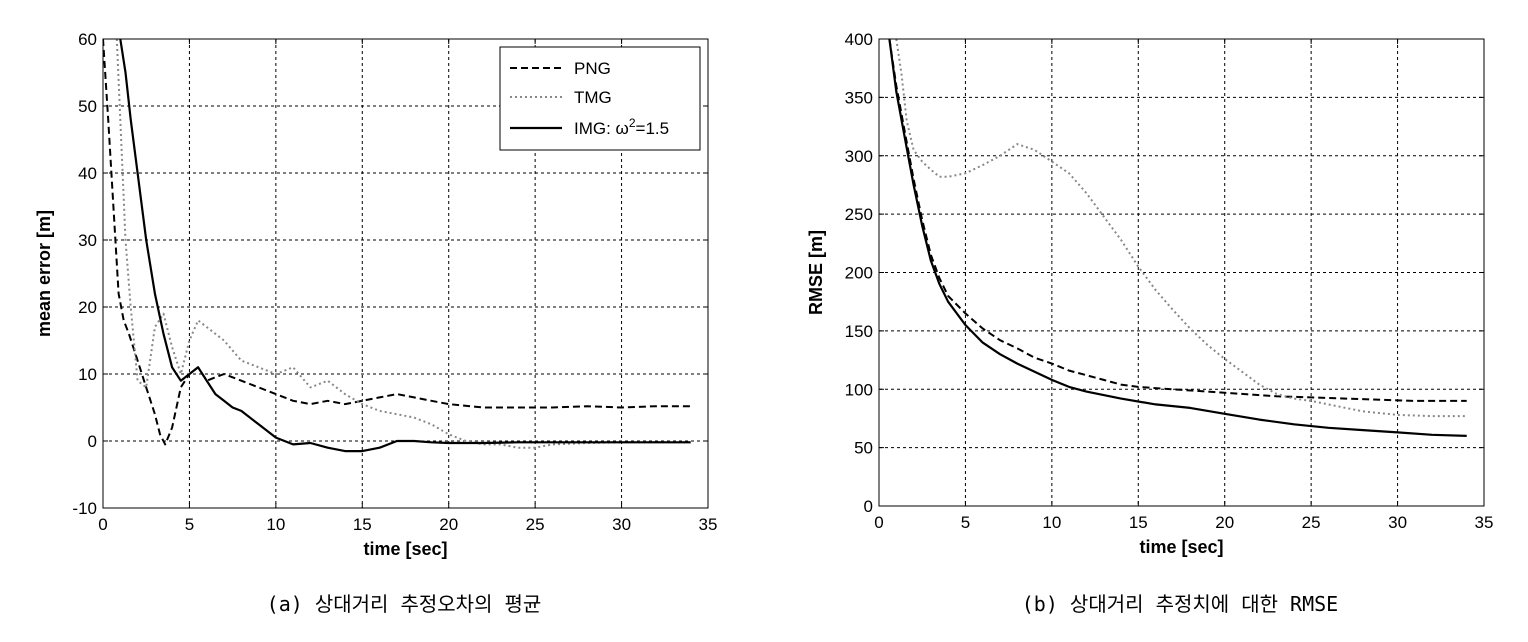 The image size is (1528, 642). What do you see at coordinates (859, 156) in the screenshot?
I see `y-tick-label: 300` at bounding box center [859, 156].